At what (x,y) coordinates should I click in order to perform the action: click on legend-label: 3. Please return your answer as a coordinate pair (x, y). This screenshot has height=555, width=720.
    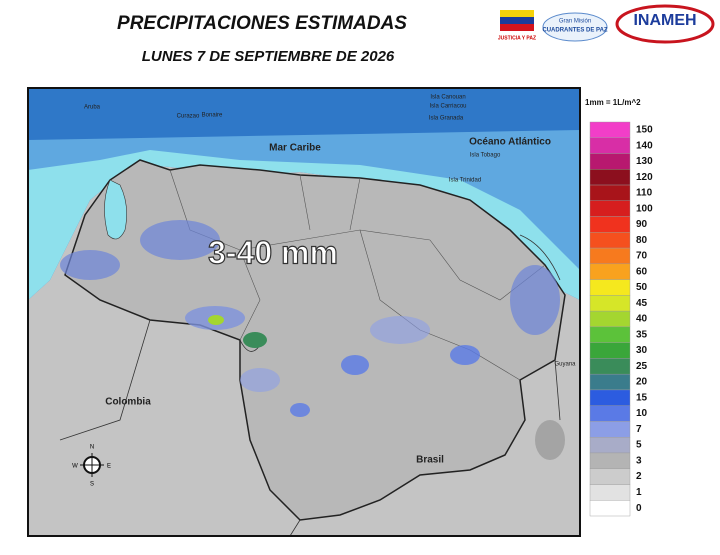
    Looking at the image, I should click on (639, 460).